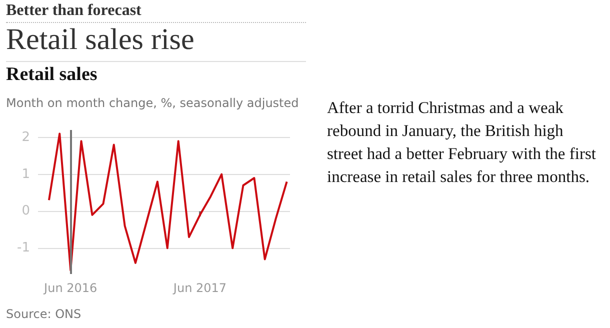 The width and height of the screenshot is (610, 328). Describe the element at coordinates (199, 288) in the screenshot. I see `x-tick-label: Jun 2017` at that location.